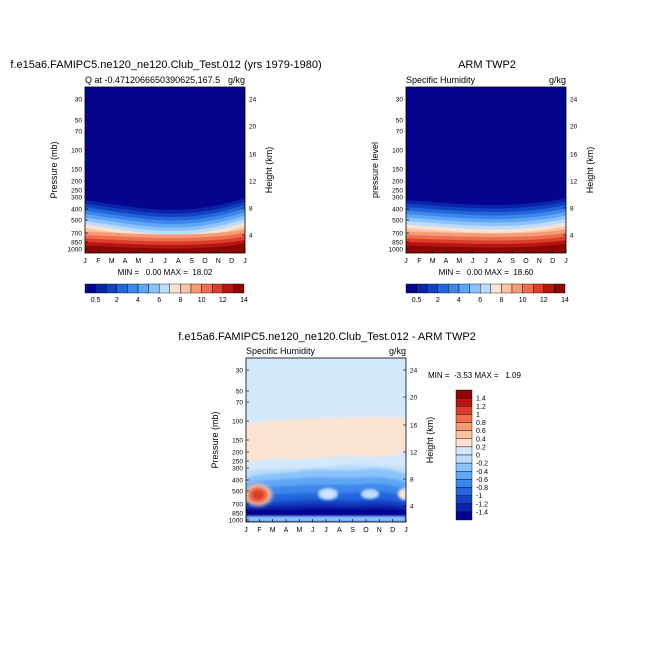 This screenshot has height=654, width=654. Describe the element at coordinates (523, 300) in the screenshot. I see `colorbar-label: 10` at that location.